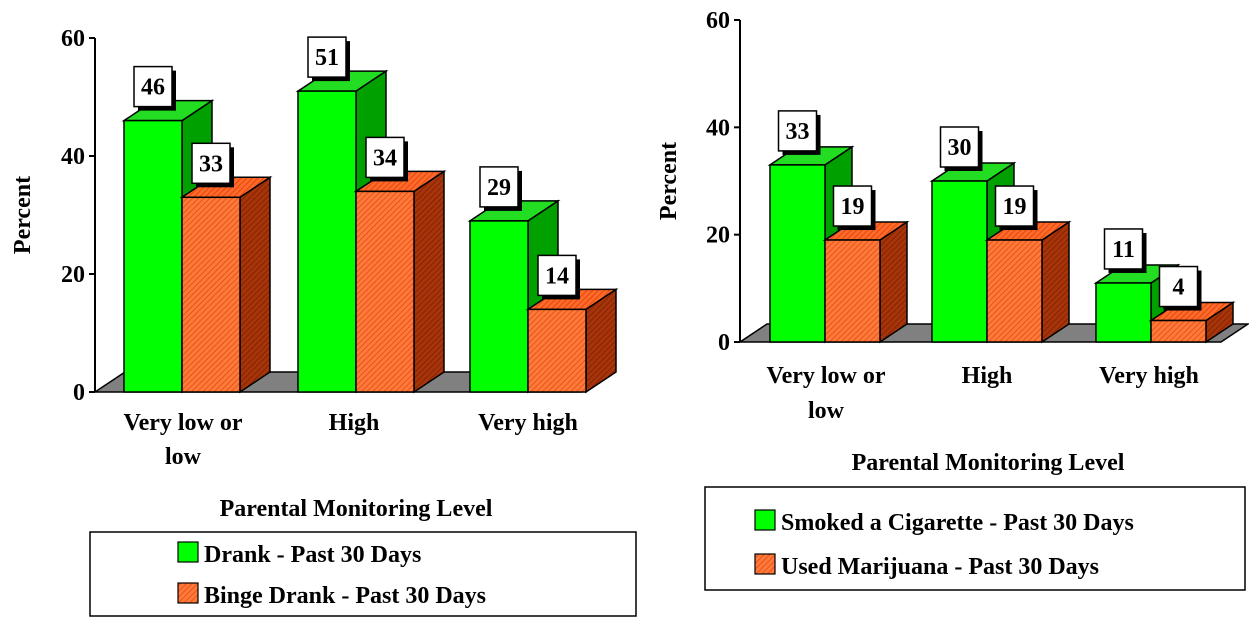 This screenshot has height=617, width=1249. I want to click on data-label: 46, so click(153, 88).